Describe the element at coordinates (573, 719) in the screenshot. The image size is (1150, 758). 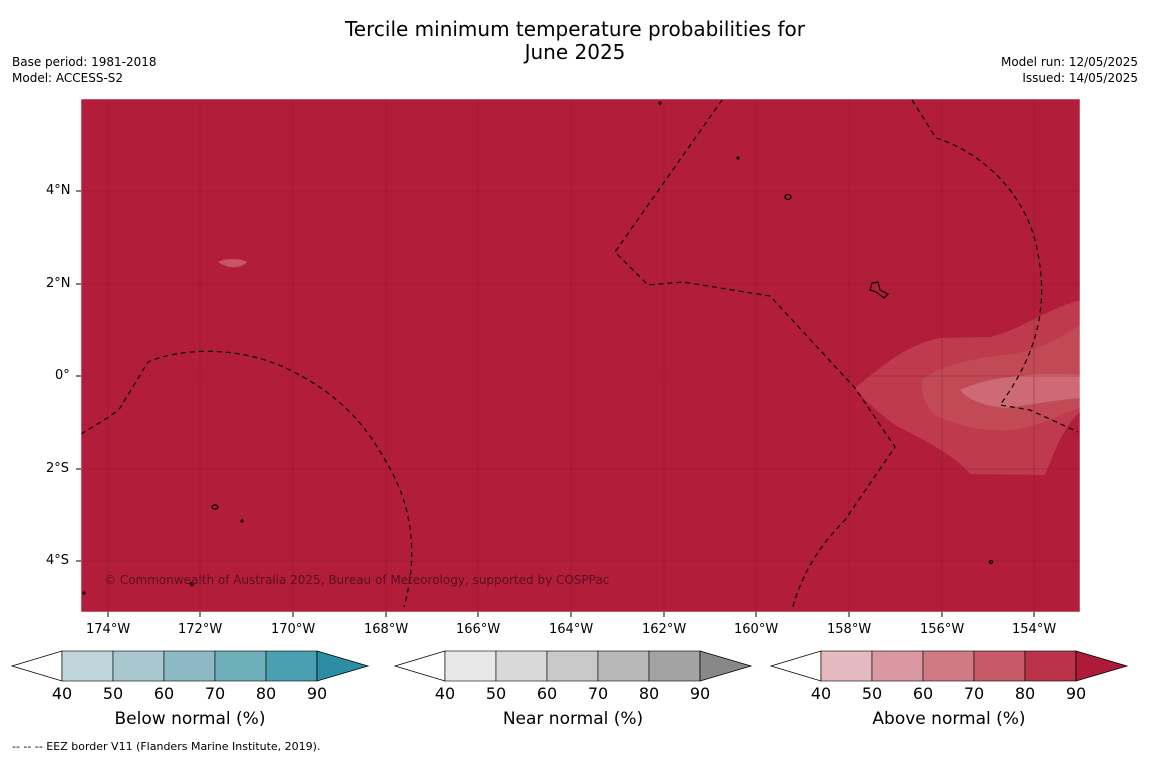
I see `colorbar-near-label: Near normal (%)` at that location.